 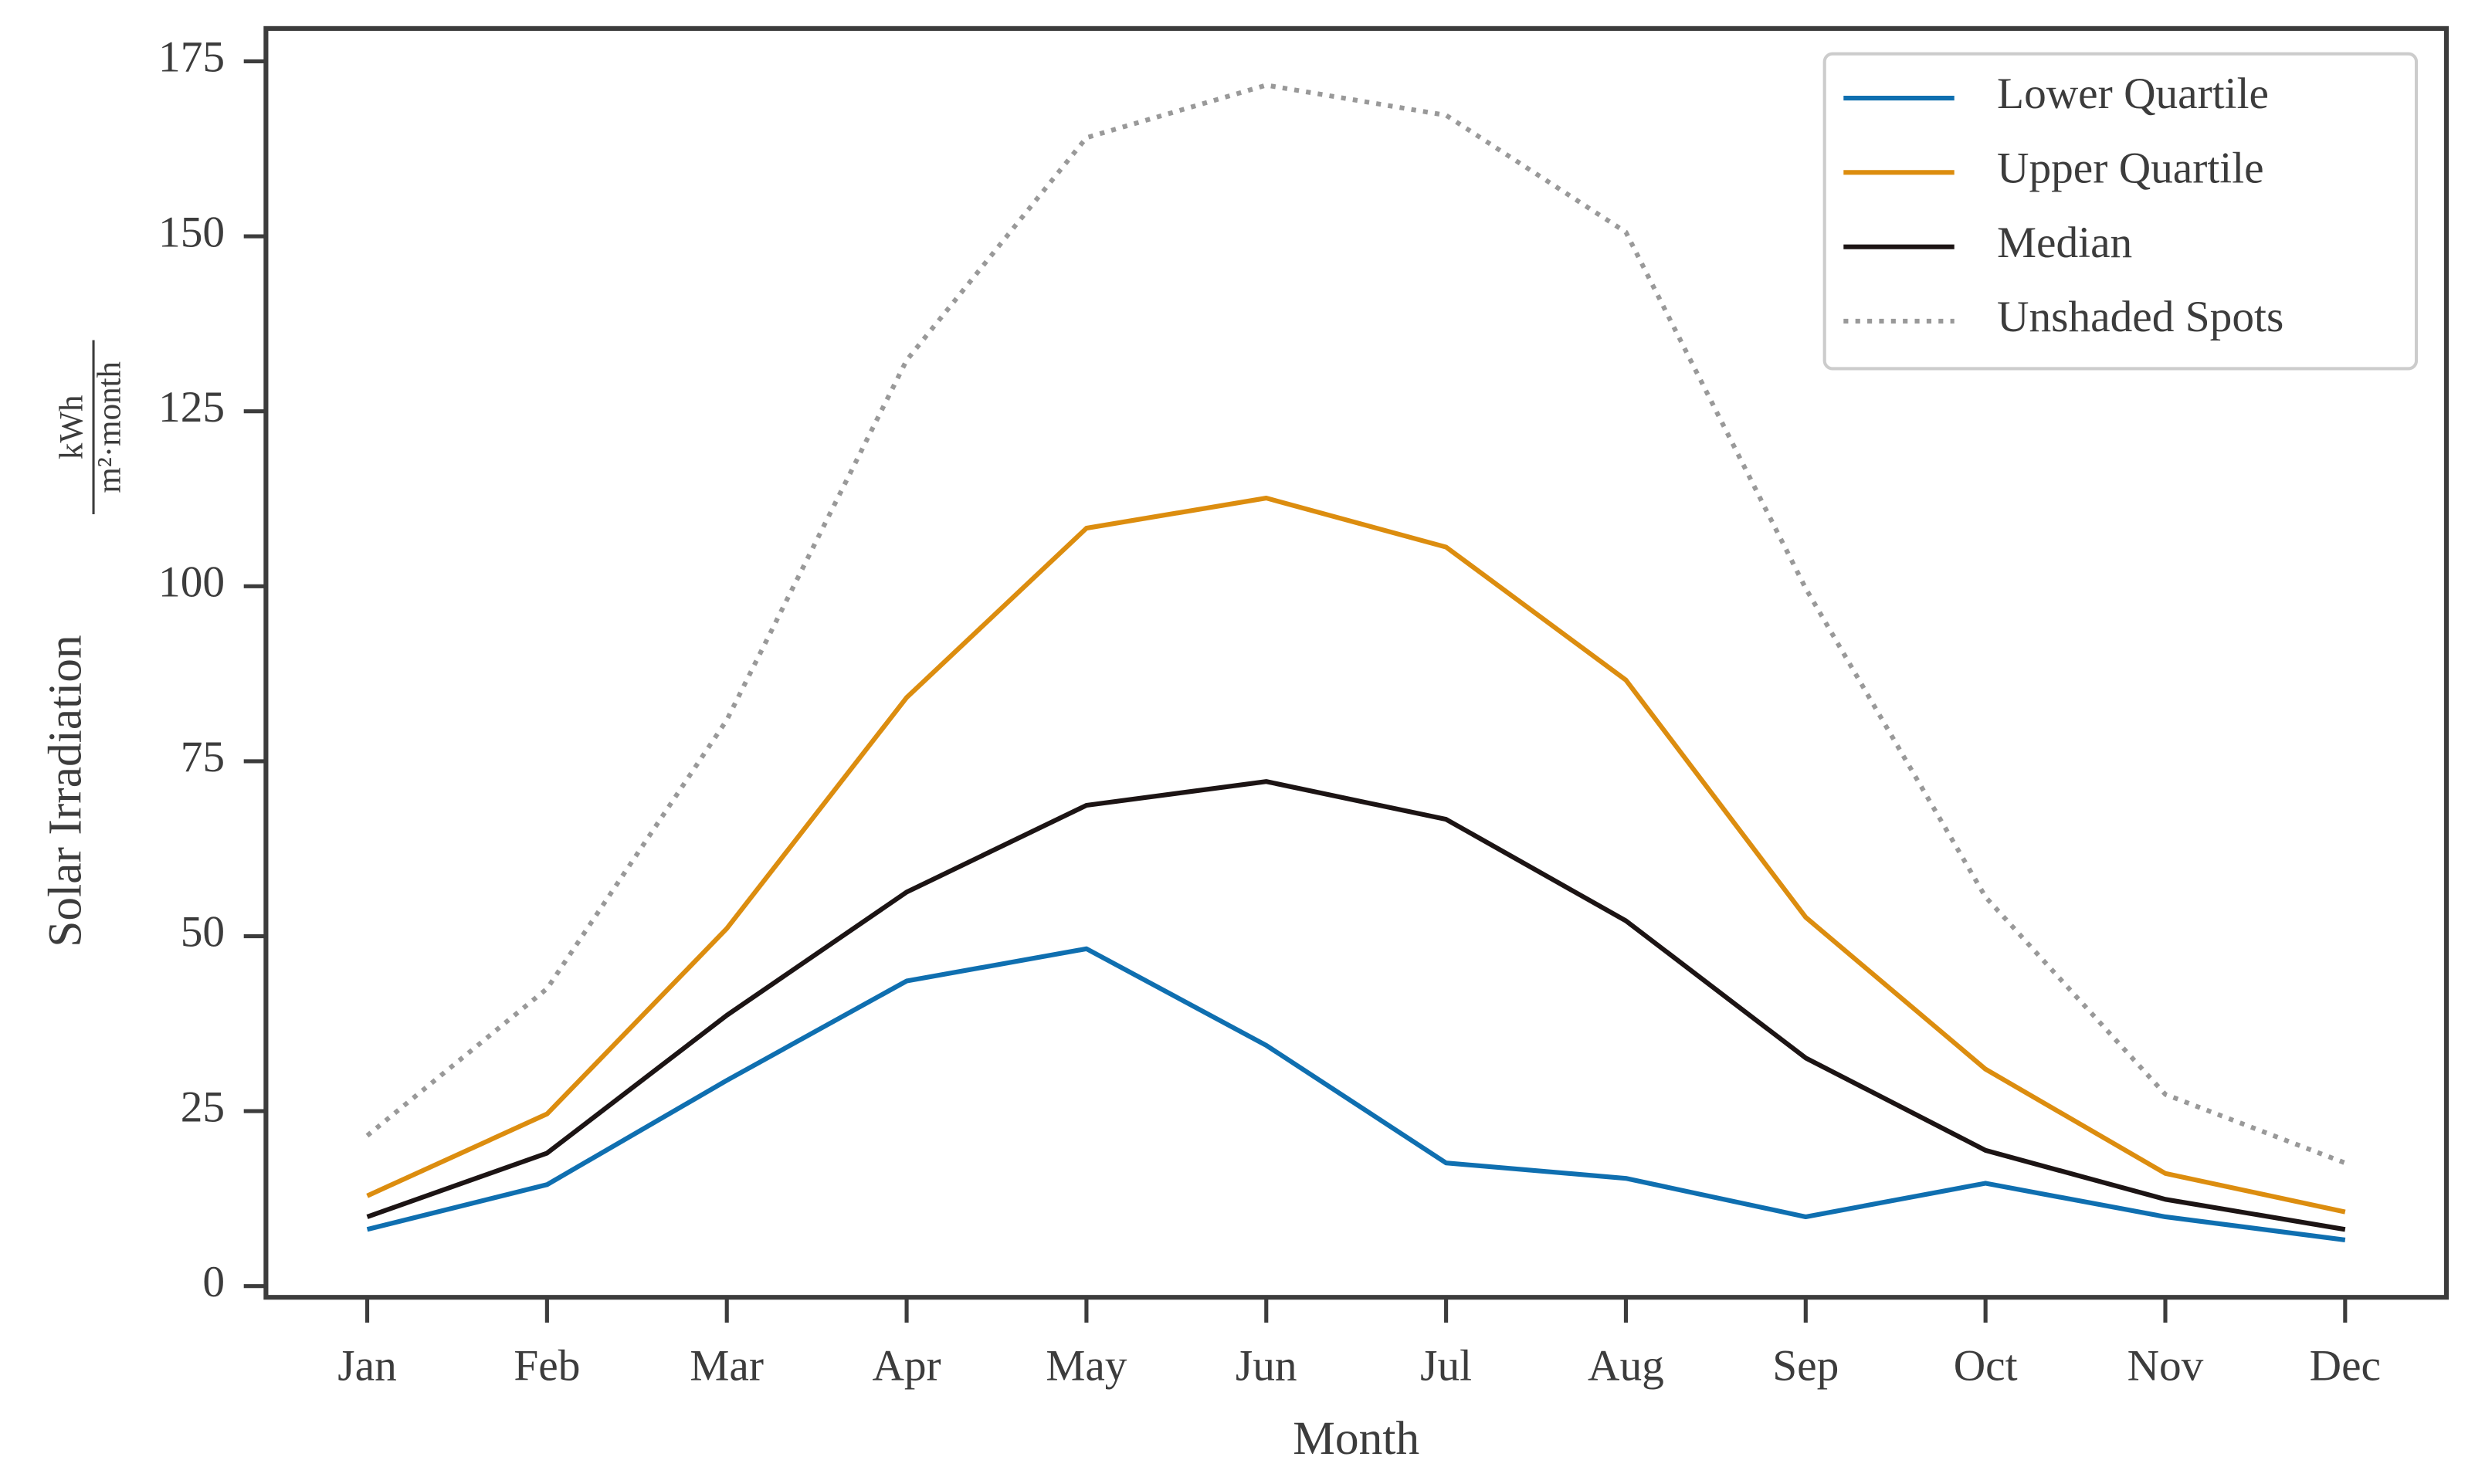 What do you see at coordinates (1626, 1366) in the screenshot?
I see `x-tick-label: Aug` at bounding box center [1626, 1366].